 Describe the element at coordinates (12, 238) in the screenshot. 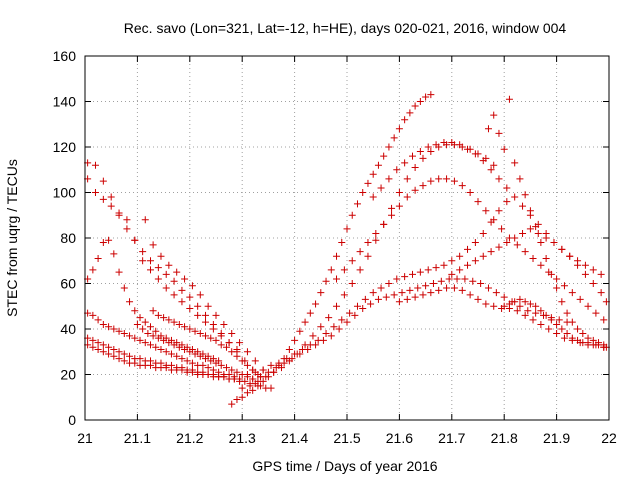

I see `y-axis-label: STEC from uqrg / TECUs` at that location.